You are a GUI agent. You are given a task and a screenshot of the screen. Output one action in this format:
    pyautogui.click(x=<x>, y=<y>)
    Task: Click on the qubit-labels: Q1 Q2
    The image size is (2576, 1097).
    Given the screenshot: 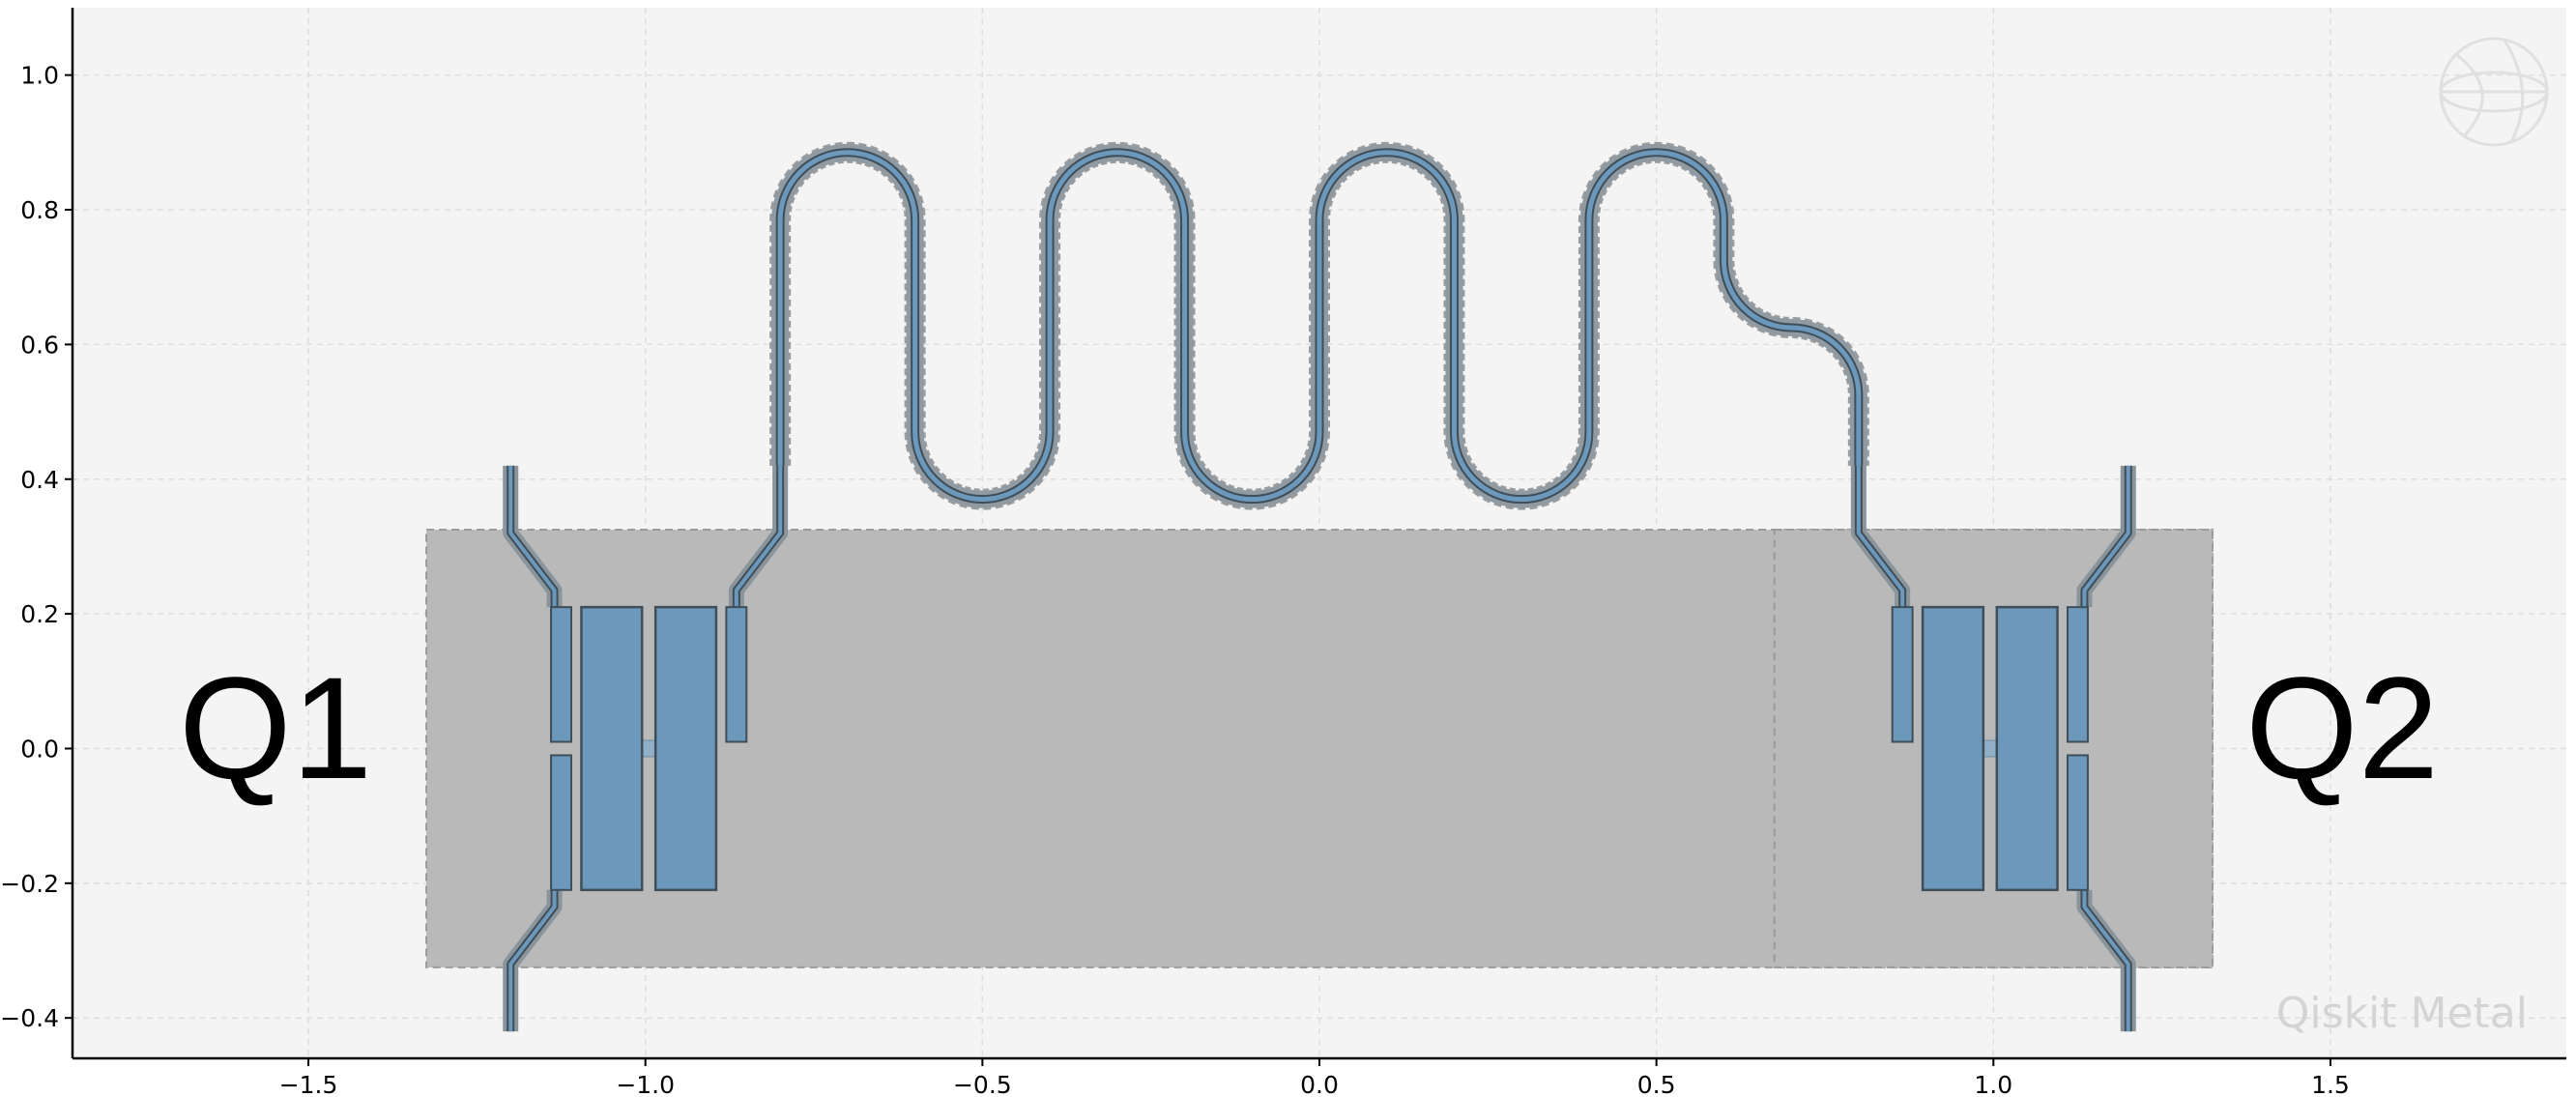 What is the action you would take?
    pyautogui.click(x=1309, y=728)
    